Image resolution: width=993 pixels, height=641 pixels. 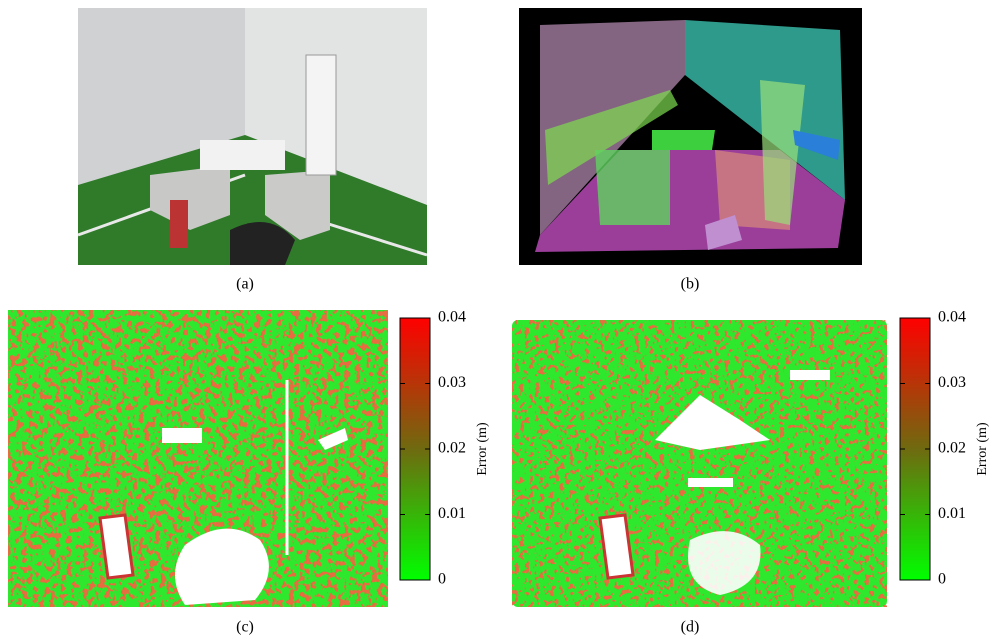 I want to click on segmentation, so click(x=690, y=136).